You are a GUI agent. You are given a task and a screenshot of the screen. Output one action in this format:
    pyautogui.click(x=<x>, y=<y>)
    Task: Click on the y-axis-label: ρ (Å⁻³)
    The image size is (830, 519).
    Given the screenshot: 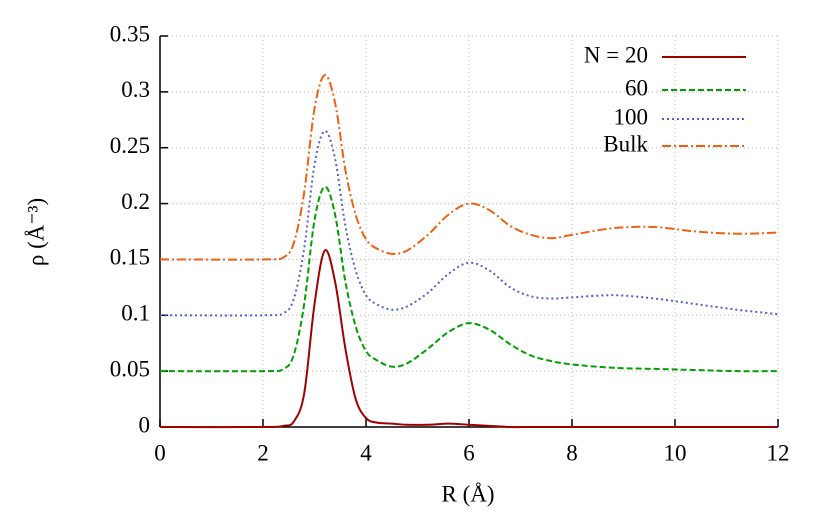 What is the action you would take?
    pyautogui.click(x=35, y=232)
    